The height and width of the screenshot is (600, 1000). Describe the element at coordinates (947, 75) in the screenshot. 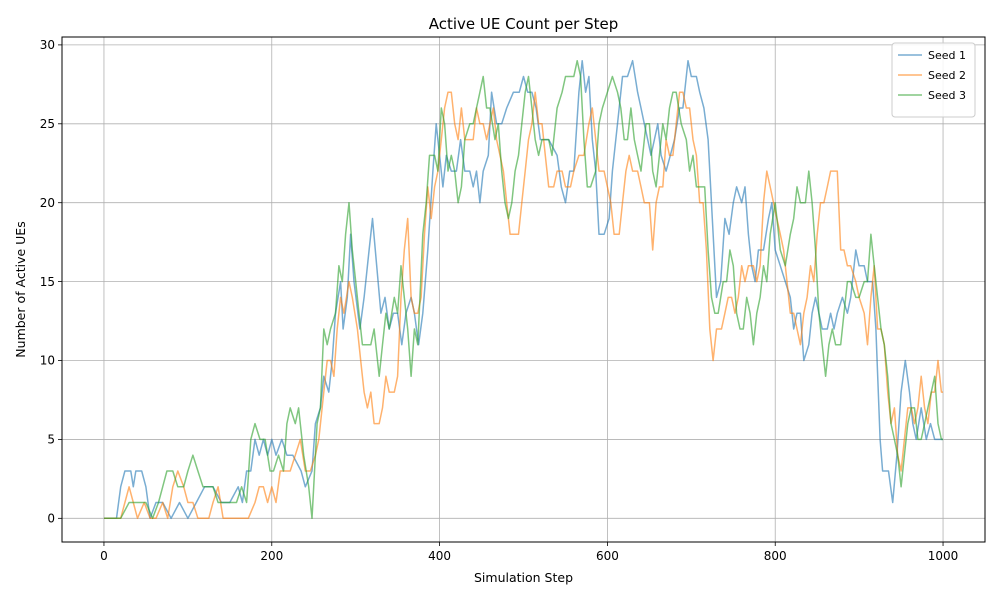

I see `legend-label: Seed 2` at that location.